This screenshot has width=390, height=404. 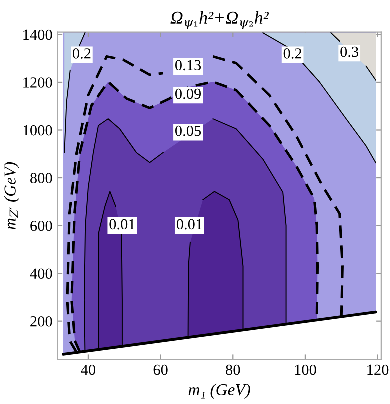 I want to click on annotation: 0.09, so click(x=189, y=94).